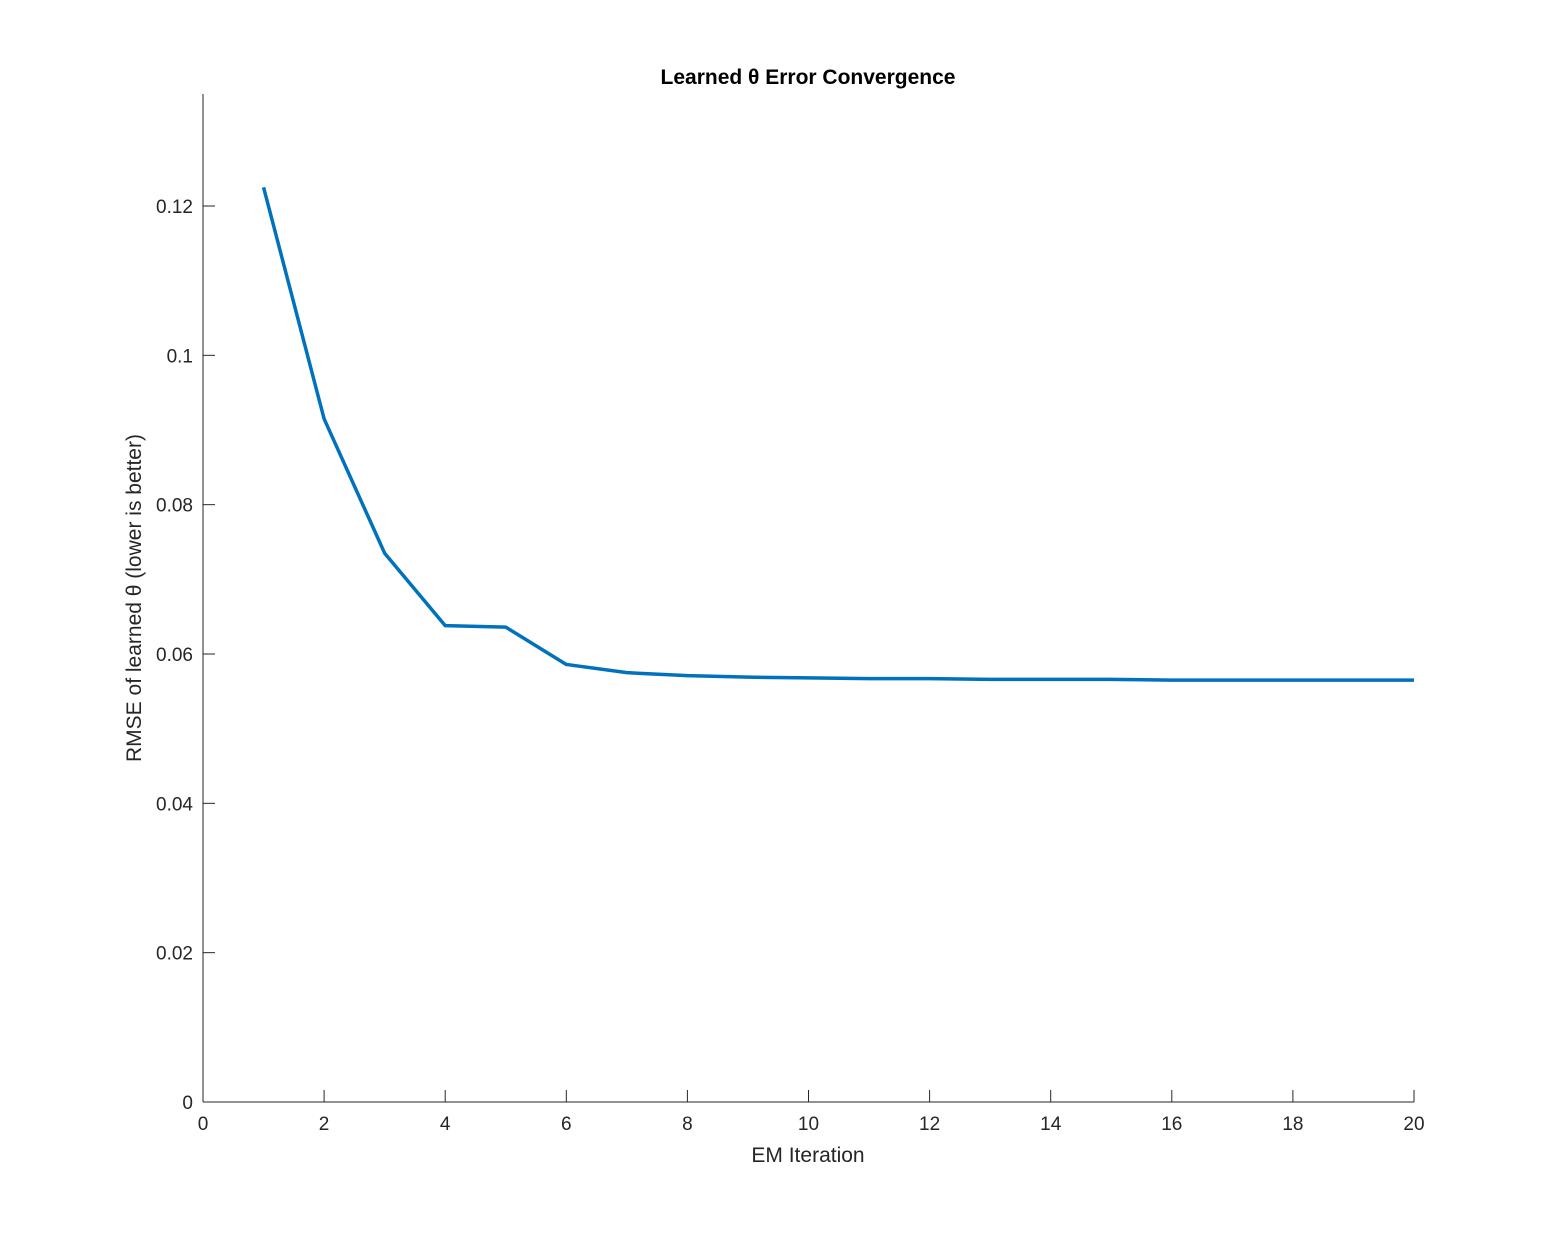 The image size is (1563, 1238). Describe the element at coordinates (1413, 1124) in the screenshot. I see `x-tick-label: 20` at that location.